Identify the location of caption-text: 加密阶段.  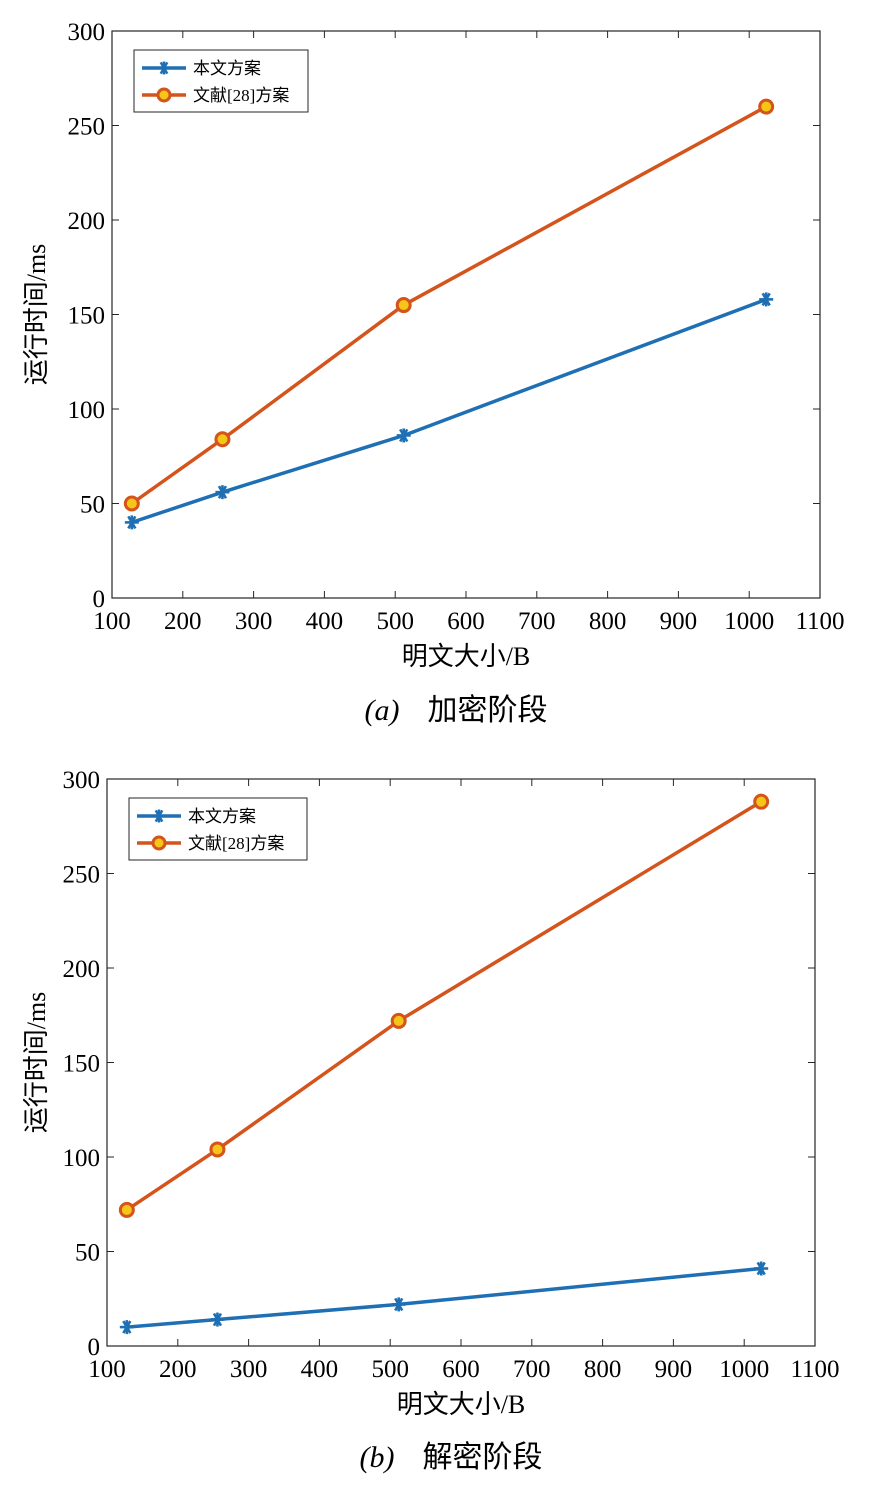
(487, 710).